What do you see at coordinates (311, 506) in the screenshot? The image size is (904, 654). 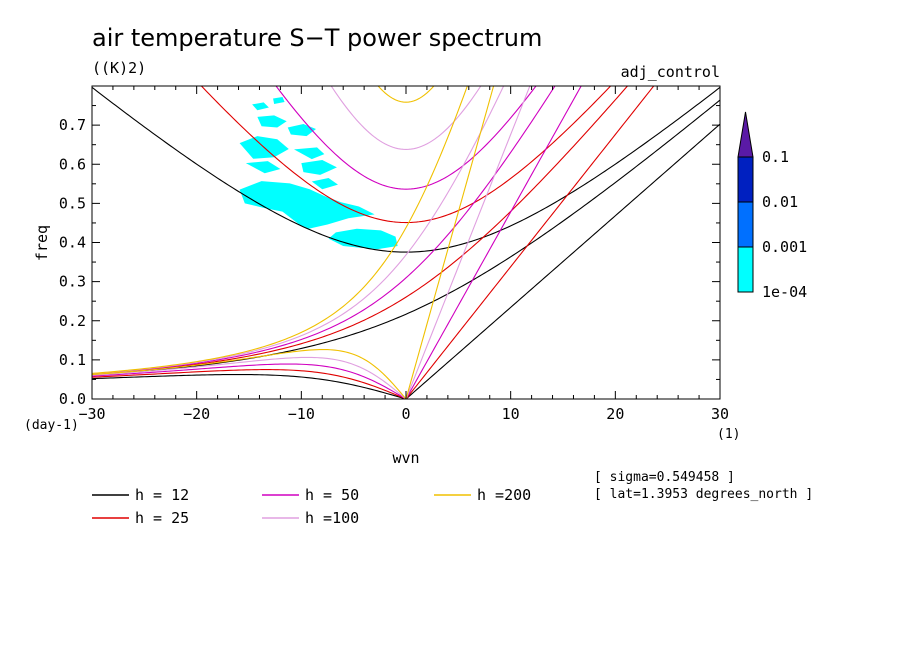 I see `legend: h = 12 h = 25 h = 50 h =100 h =200` at bounding box center [311, 506].